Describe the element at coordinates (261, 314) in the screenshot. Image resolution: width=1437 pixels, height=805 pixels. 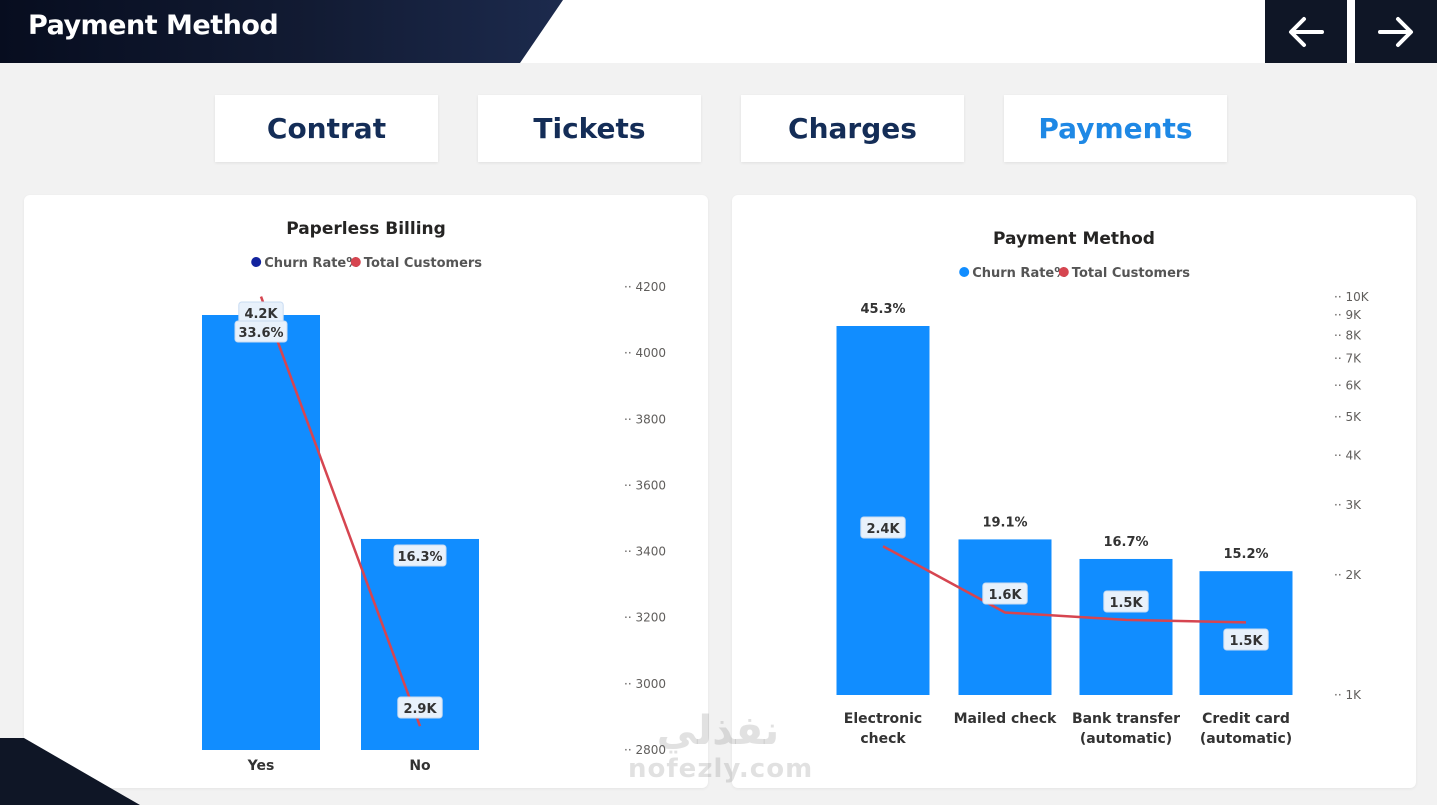
I see `total-customers-label-0: 4.2K` at that location.